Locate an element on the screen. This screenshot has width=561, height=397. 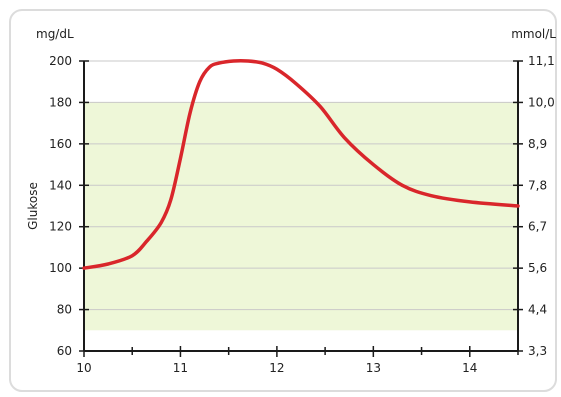
x-tick-label: 14 is located at coordinates (469, 368).